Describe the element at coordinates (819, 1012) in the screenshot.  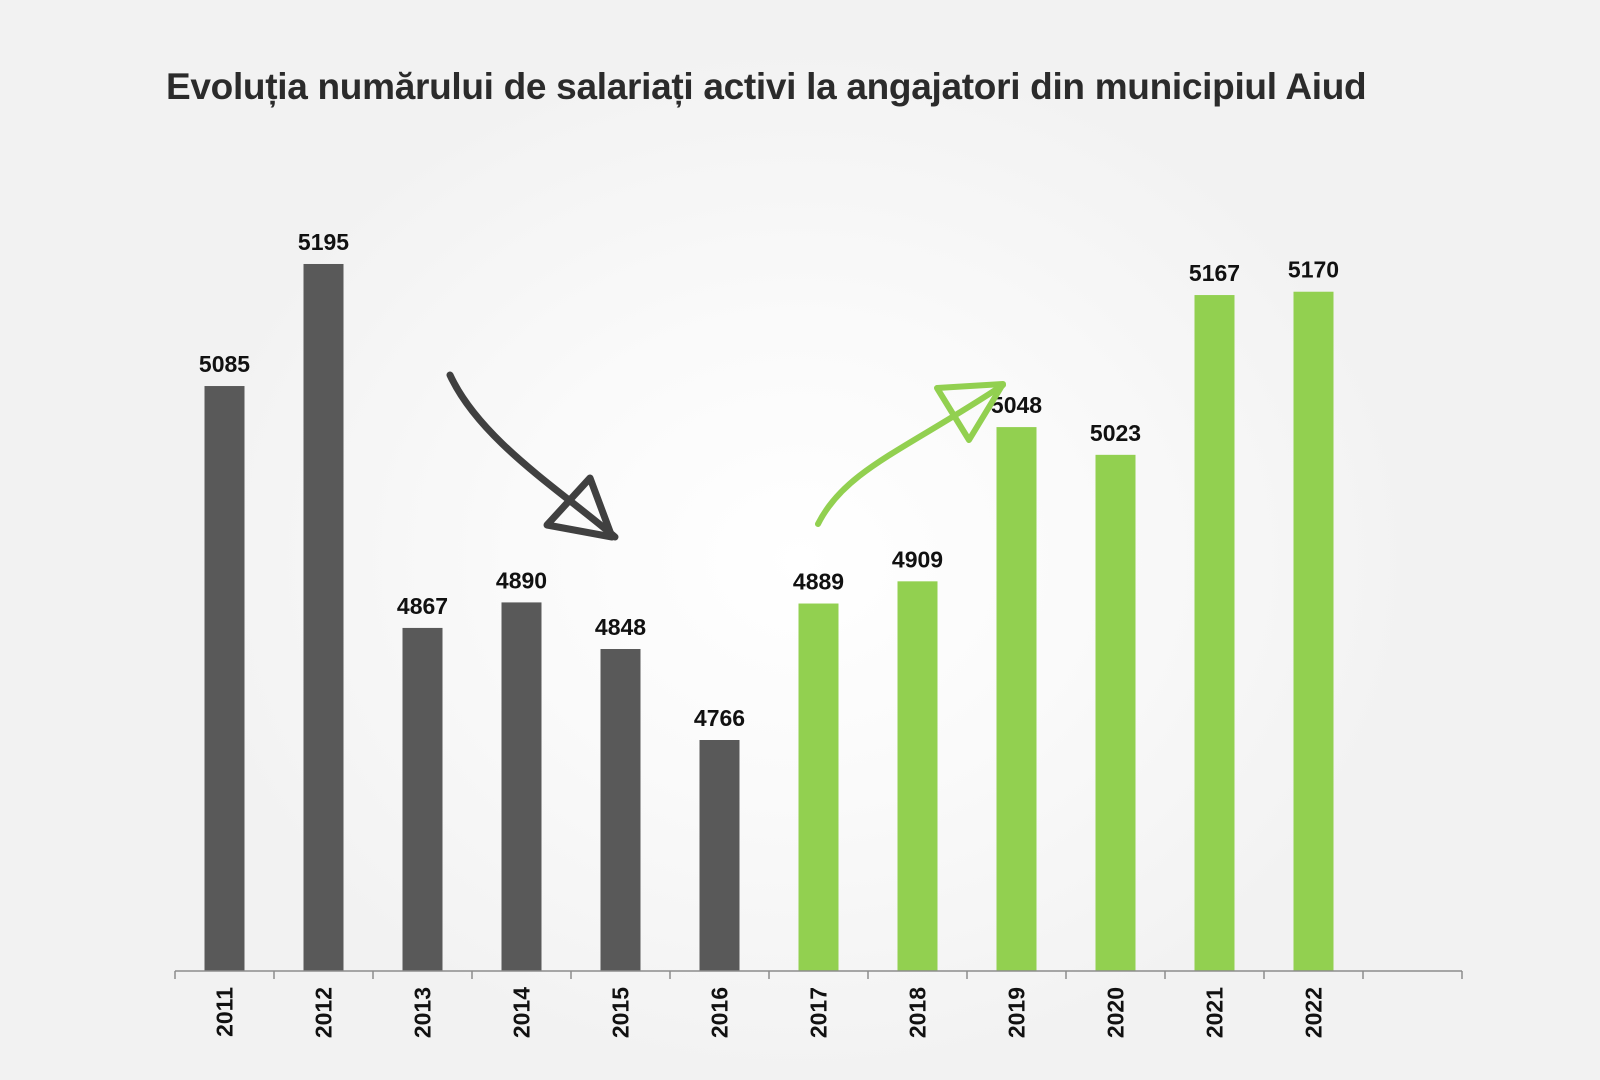
I see `x-tick-label-2017: 2017` at that location.